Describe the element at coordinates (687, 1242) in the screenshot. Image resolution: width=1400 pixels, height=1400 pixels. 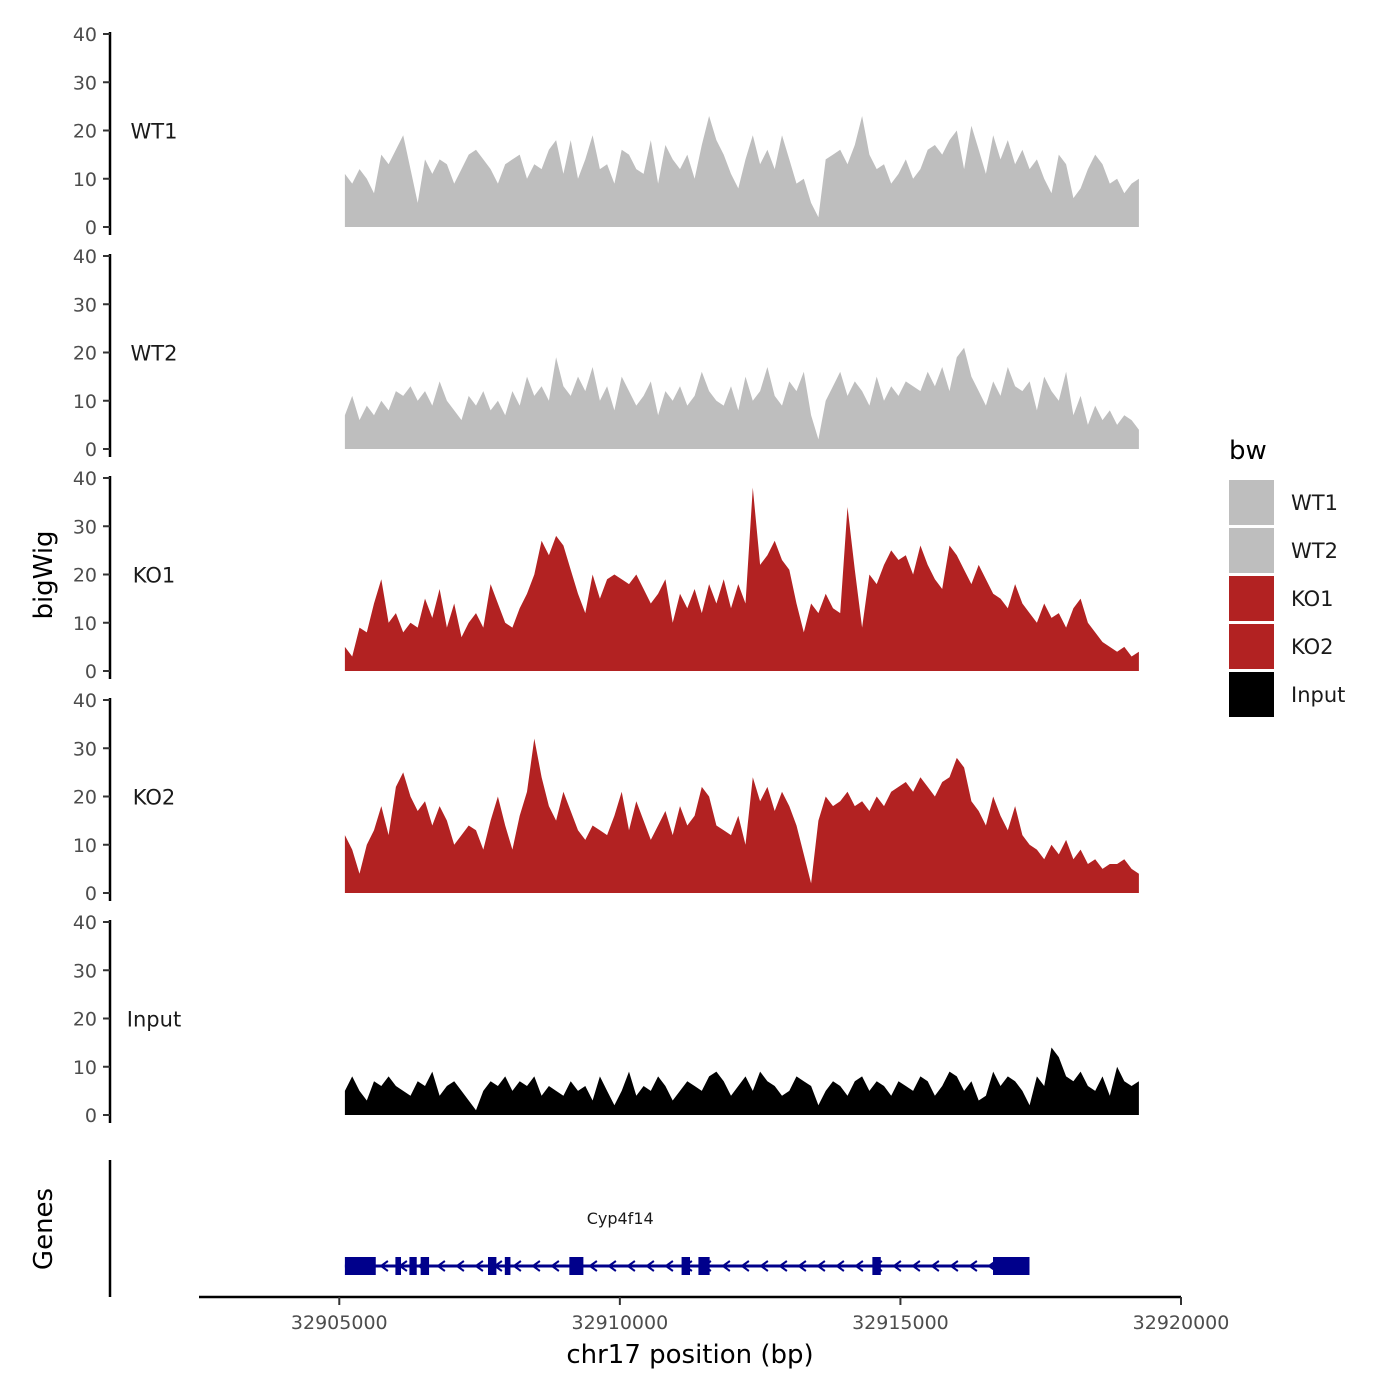
I see `gene-model: Cyp4f14` at that location.